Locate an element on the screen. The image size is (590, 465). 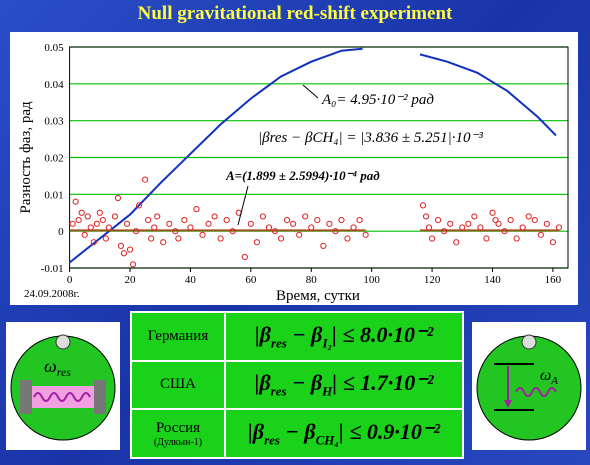
resonator is located at coordinates (63, 397).